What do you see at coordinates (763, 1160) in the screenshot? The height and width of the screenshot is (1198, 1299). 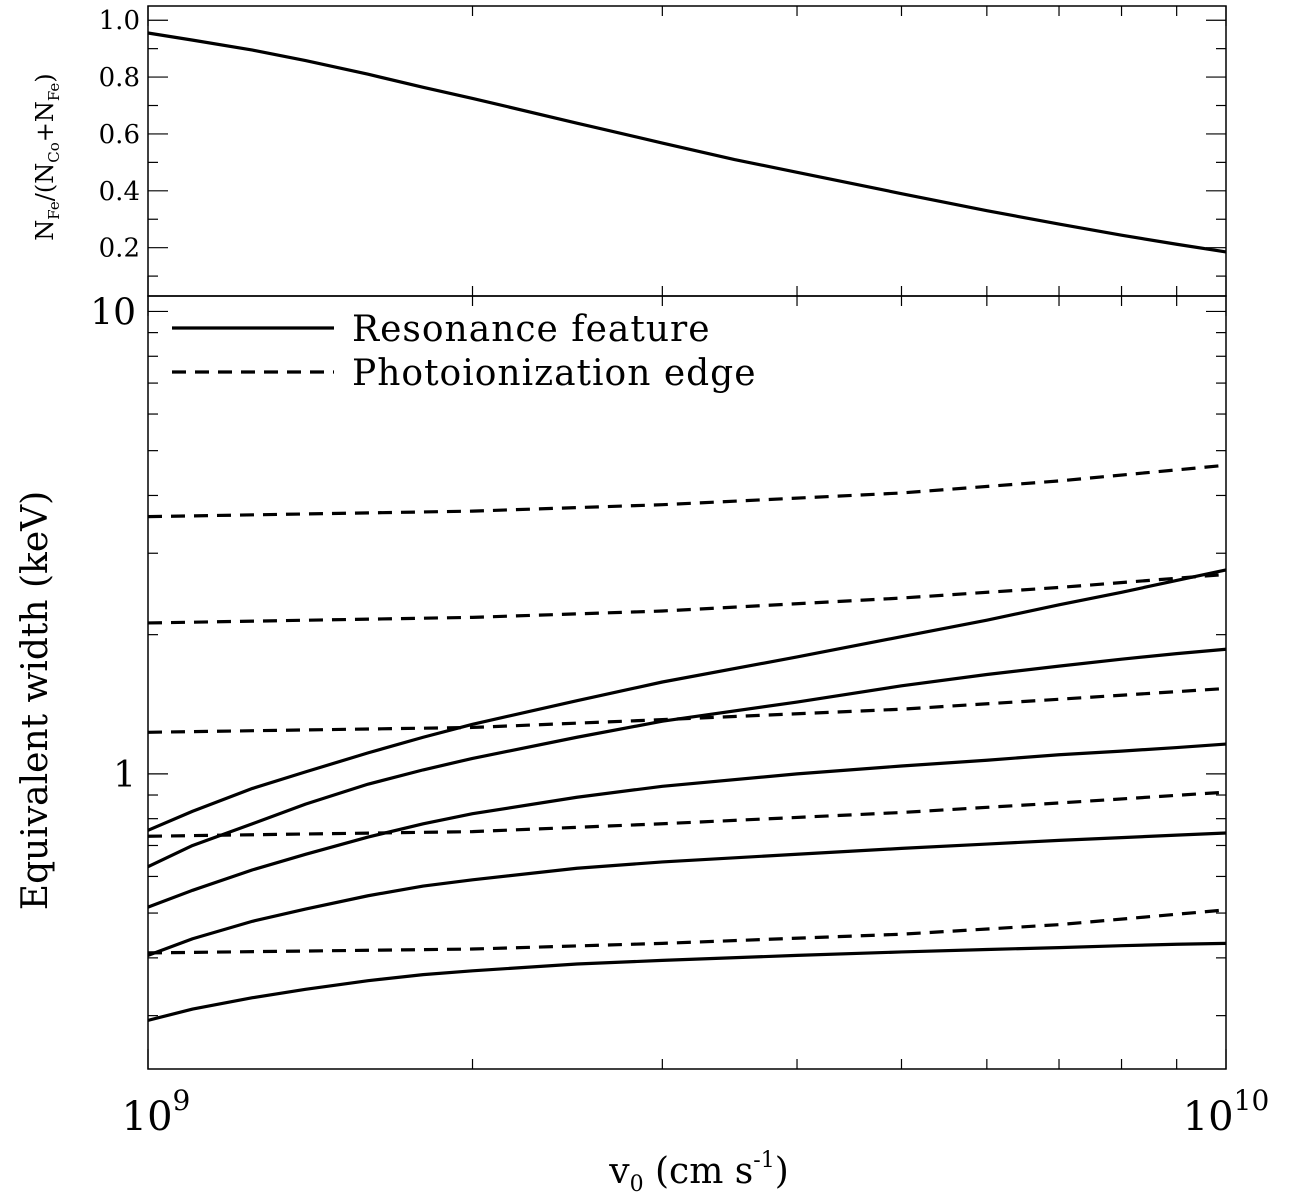 I see `xlabel-superscript: -1` at bounding box center [763, 1160].